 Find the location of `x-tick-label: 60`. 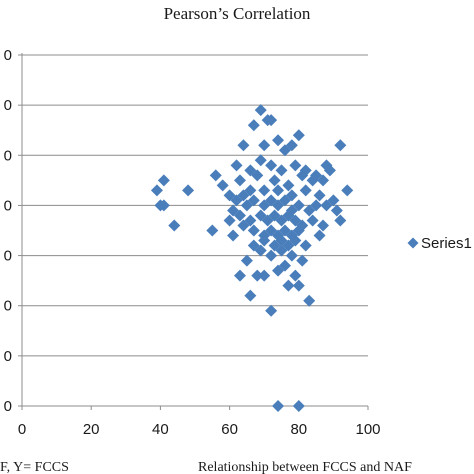

x-tick-label: 60 is located at coordinates (229, 429).